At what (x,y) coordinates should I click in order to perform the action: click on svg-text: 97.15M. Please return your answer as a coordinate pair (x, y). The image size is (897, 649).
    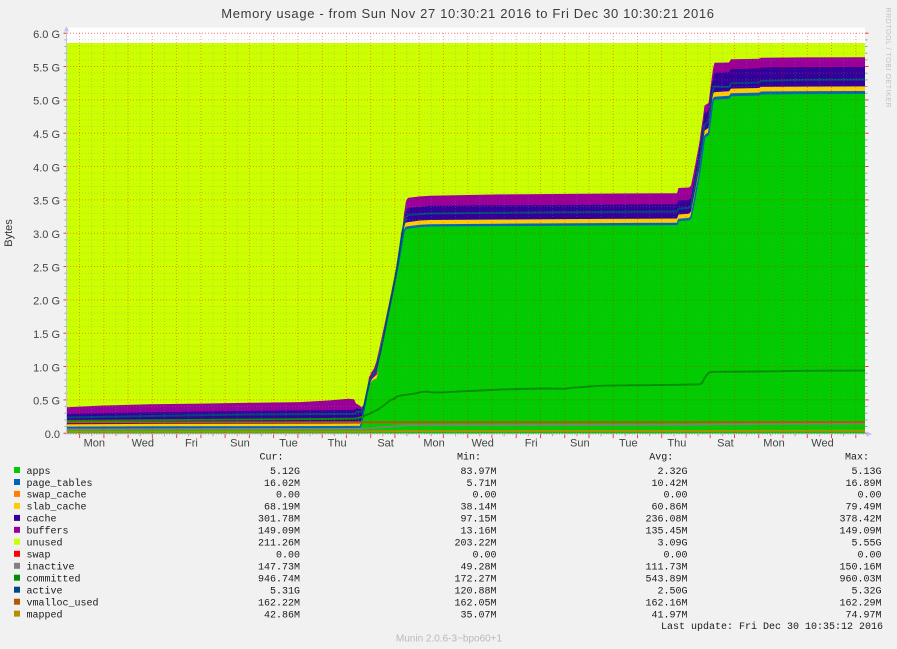
    Looking at the image, I should click on (478, 520).